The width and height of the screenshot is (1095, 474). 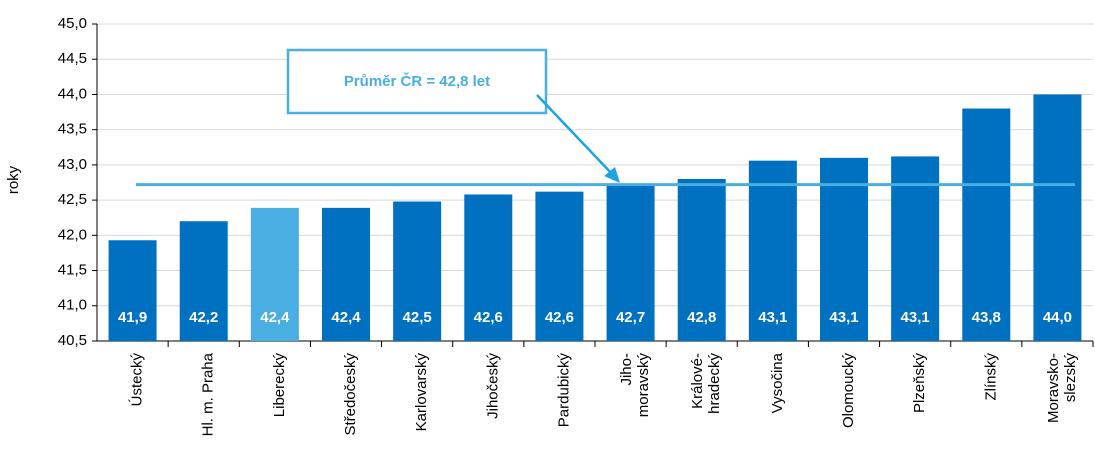 What do you see at coordinates (563, 390) in the screenshot?
I see `x-tick-label: Pardubický` at bounding box center [563, 390].